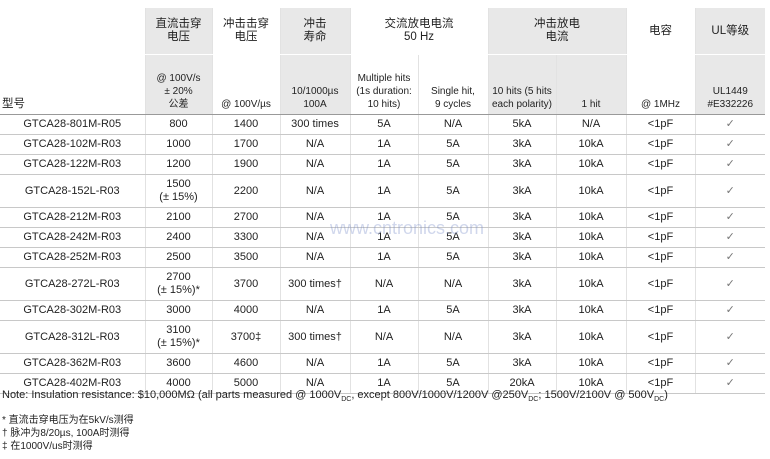 The image size is (770, 459). Describe the element at coordinates (178, 84) in the screenshot. I see `sub-header: @ 100V/s ± 20% 公差` at that location.